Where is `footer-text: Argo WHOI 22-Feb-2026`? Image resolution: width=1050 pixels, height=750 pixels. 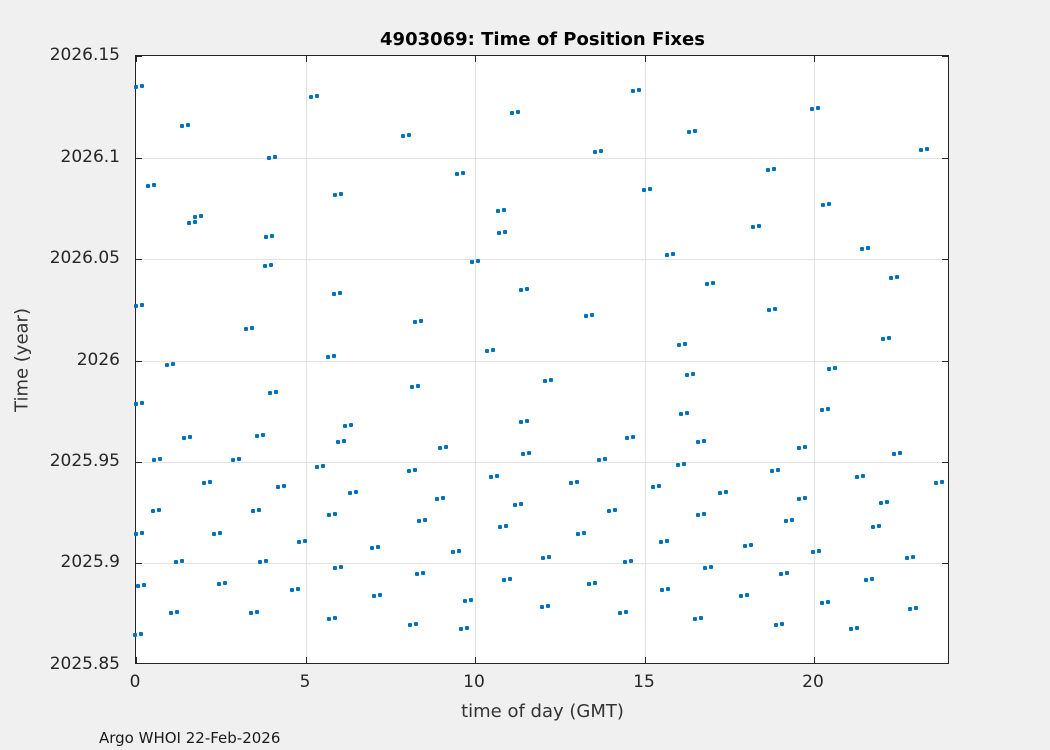
footer-text: Argo WHOI 22-Feb-2026 is located at coordinates (190, 738).